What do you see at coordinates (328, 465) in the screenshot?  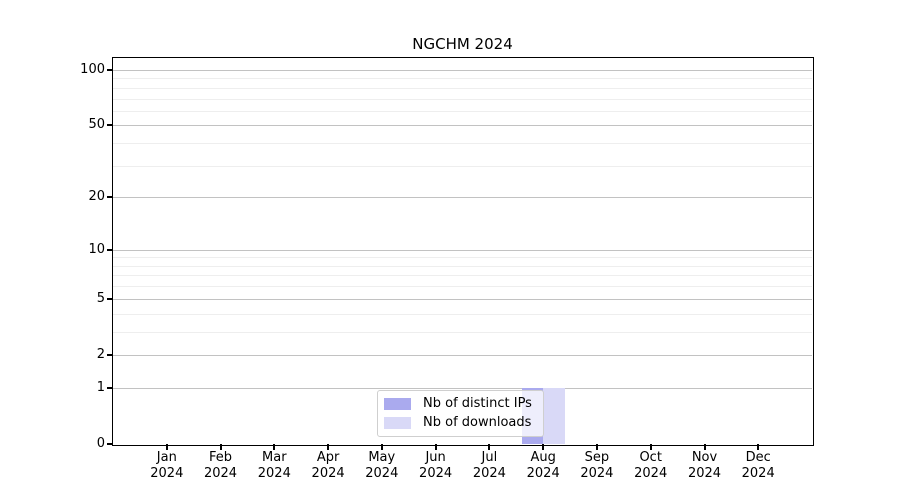 I see `x-tick-label: Apr 2024` at bounding box center [328, 465].